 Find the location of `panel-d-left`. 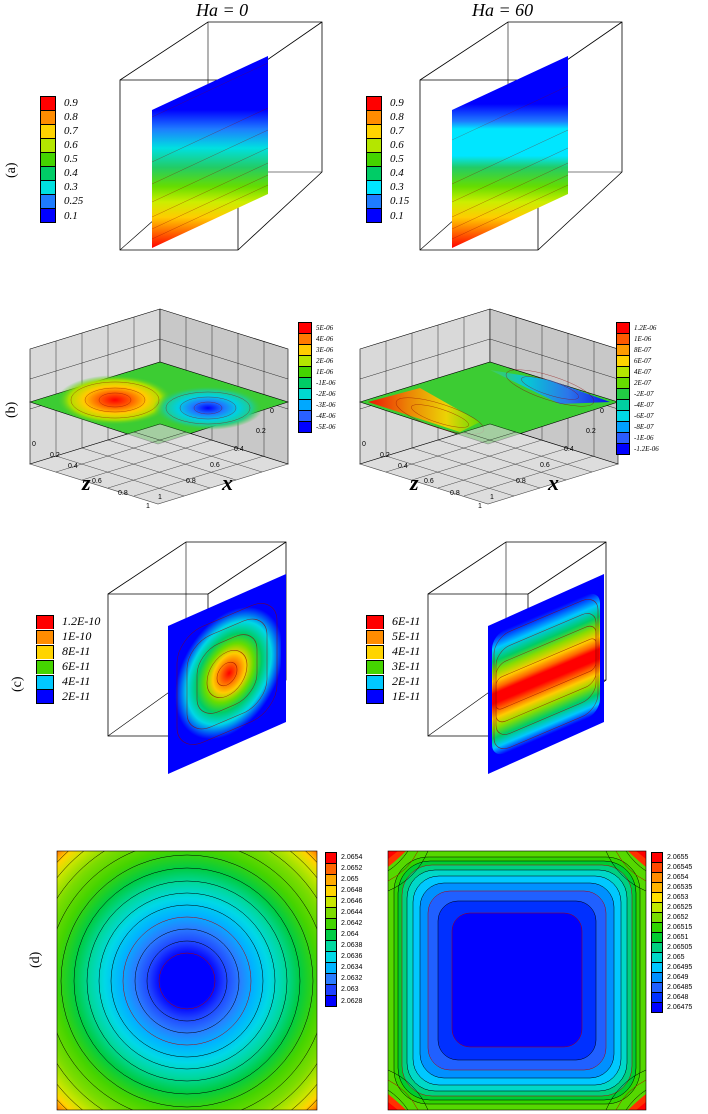

panel-d-left is located at coordinates (187, 980).